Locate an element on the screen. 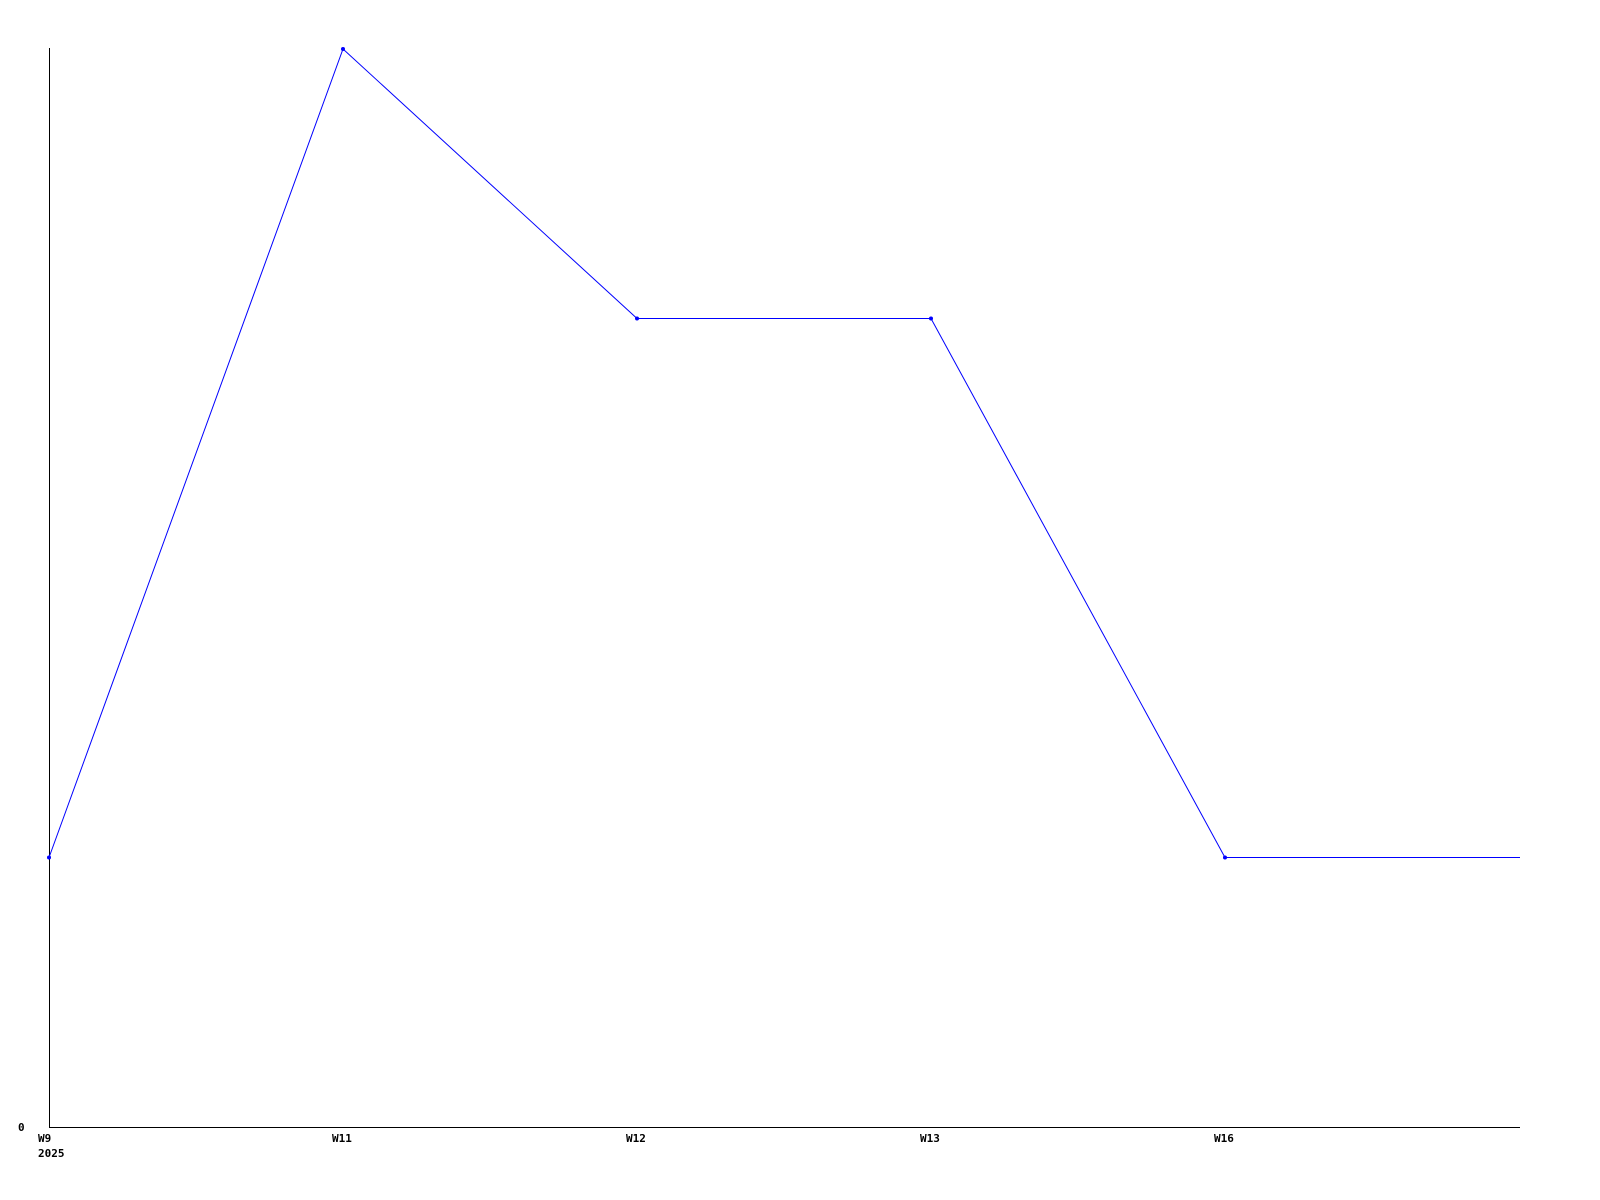 Image resolution: width=1600 pixels, height=1200 pixels. x-tick-label-w9: W9 is located at coordinates (44, 1138).